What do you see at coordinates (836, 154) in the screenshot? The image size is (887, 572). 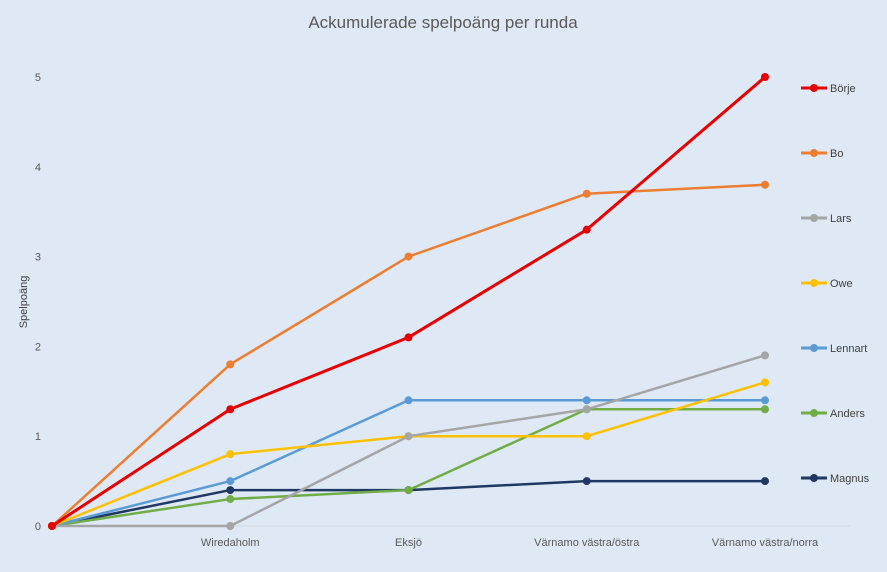 I see `legend-label: Bo` at bounding box center [836, 154].